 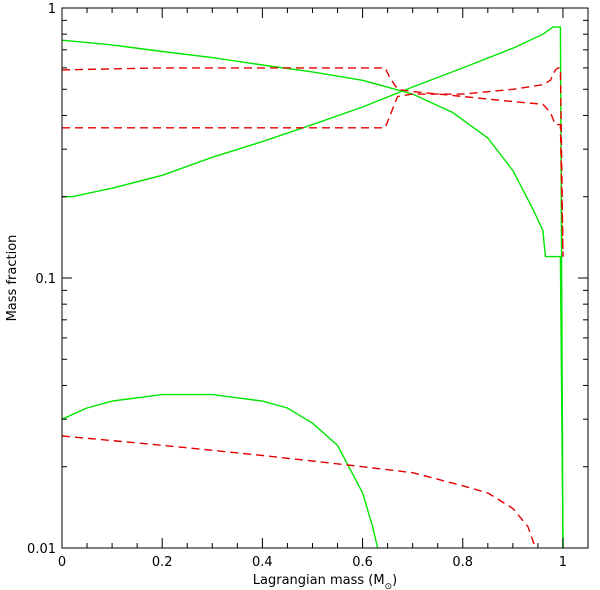 I want to click on y-axis-label: Mass fraction, so click(x=12, y=278).